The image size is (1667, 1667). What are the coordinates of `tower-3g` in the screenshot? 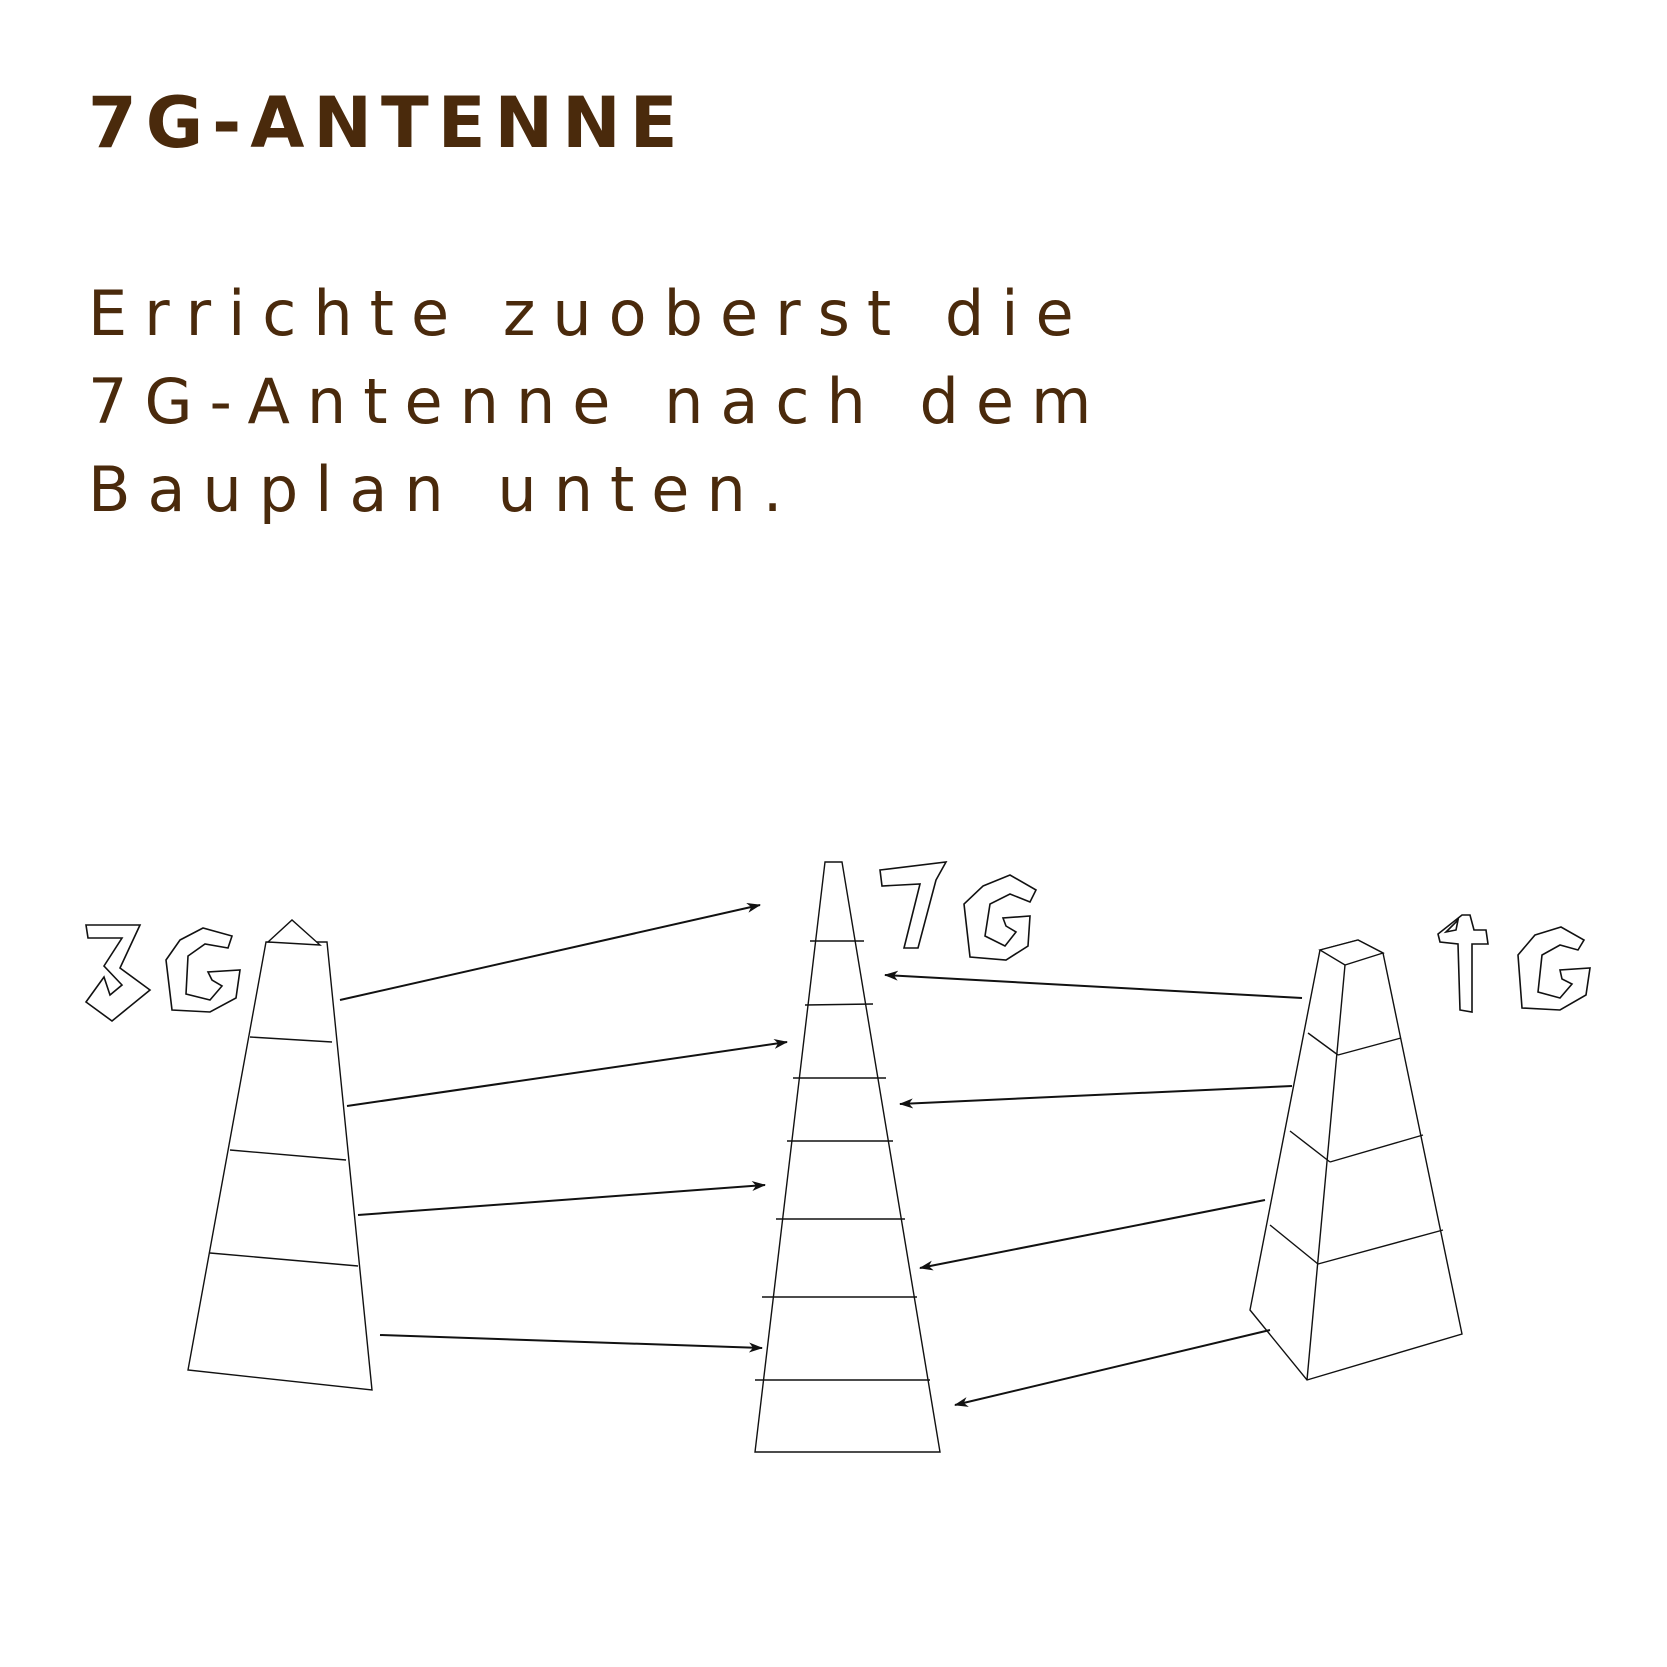 It's located at (280, 1155).